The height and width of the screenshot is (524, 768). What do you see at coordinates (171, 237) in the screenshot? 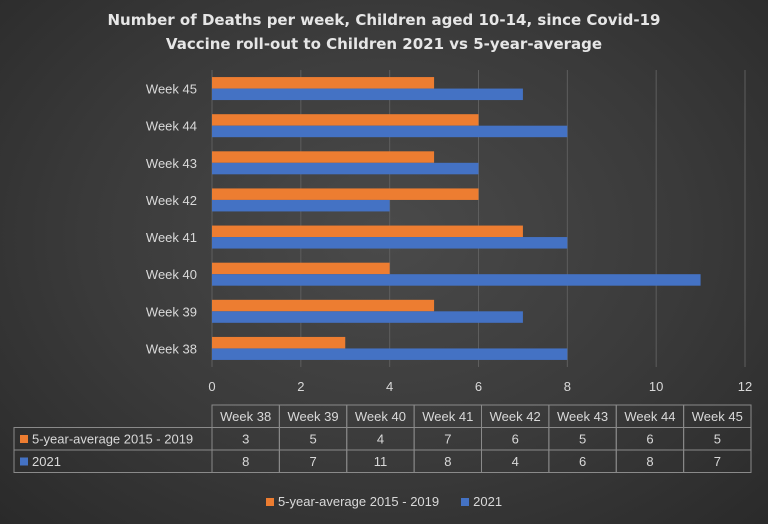
I see `y-tick-label: Week 41` at bounding box center [171, 237].